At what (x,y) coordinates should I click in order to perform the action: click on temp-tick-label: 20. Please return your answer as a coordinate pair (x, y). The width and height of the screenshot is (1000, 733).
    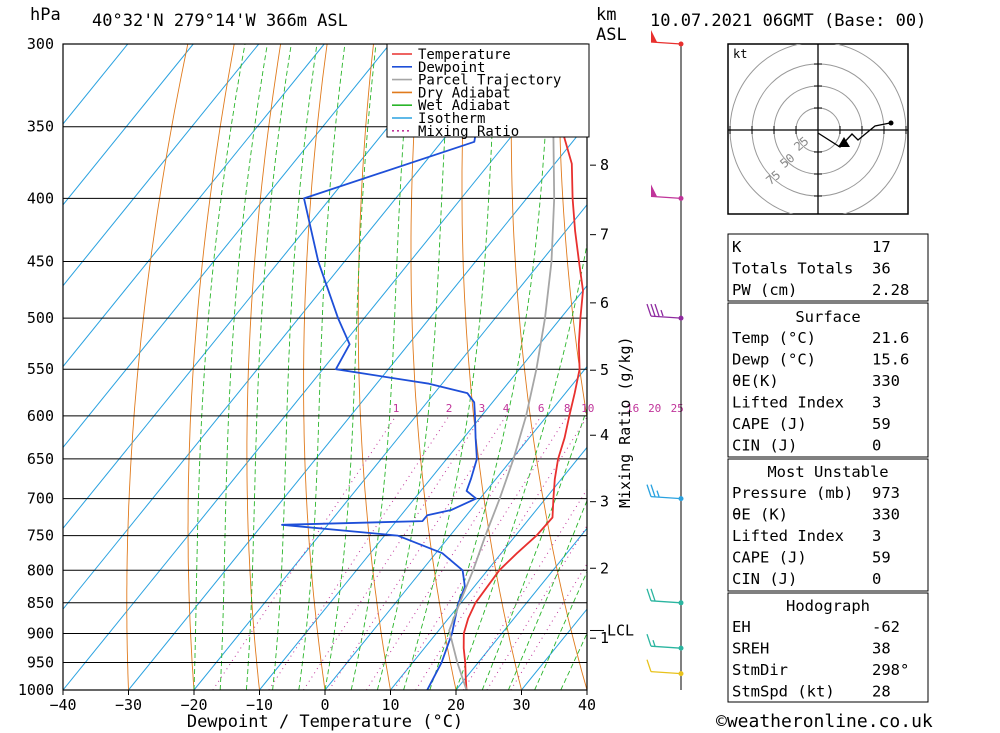
    Looking at the image, I should click on (456, 705).